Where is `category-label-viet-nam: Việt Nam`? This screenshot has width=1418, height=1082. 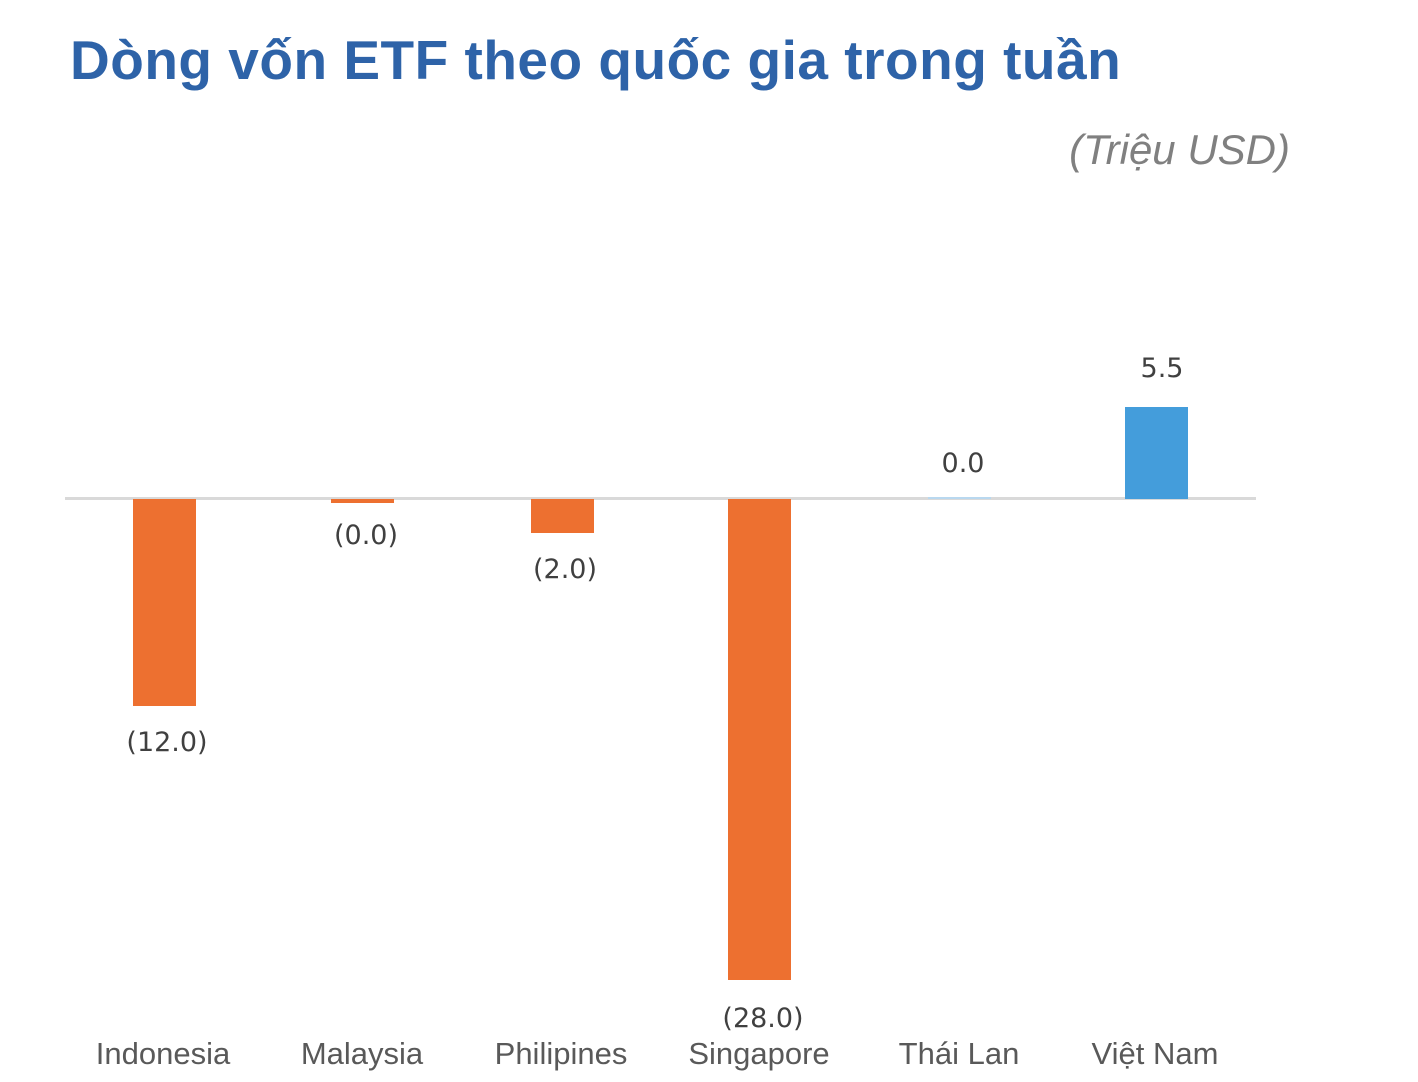
category-label-viet-nam: Việt Nam is located at coordinates (1155, 1053).